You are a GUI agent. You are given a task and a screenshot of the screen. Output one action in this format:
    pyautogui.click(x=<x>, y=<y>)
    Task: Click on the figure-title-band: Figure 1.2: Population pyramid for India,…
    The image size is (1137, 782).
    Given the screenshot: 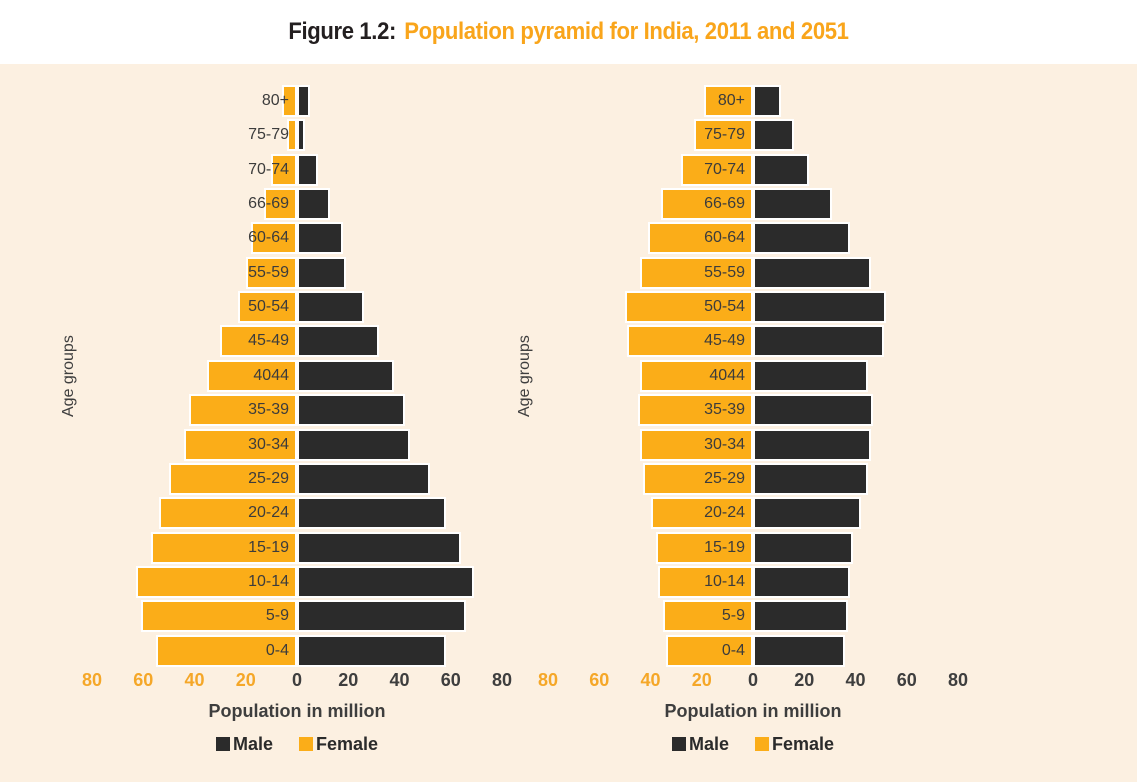 What is the action you would take?
    pyautogui.click(x=568, y=32)
    